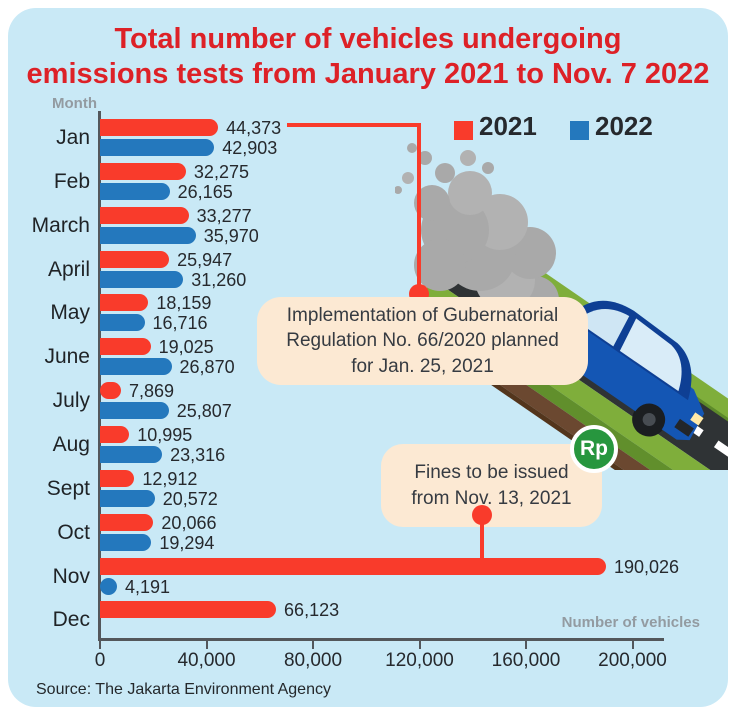 The height and width of the screenshot is (715, 736). What do you see at coordinates (127, 498) in the screenshot?
I see `bar-2022-sept` at bounding box center [127, 498].